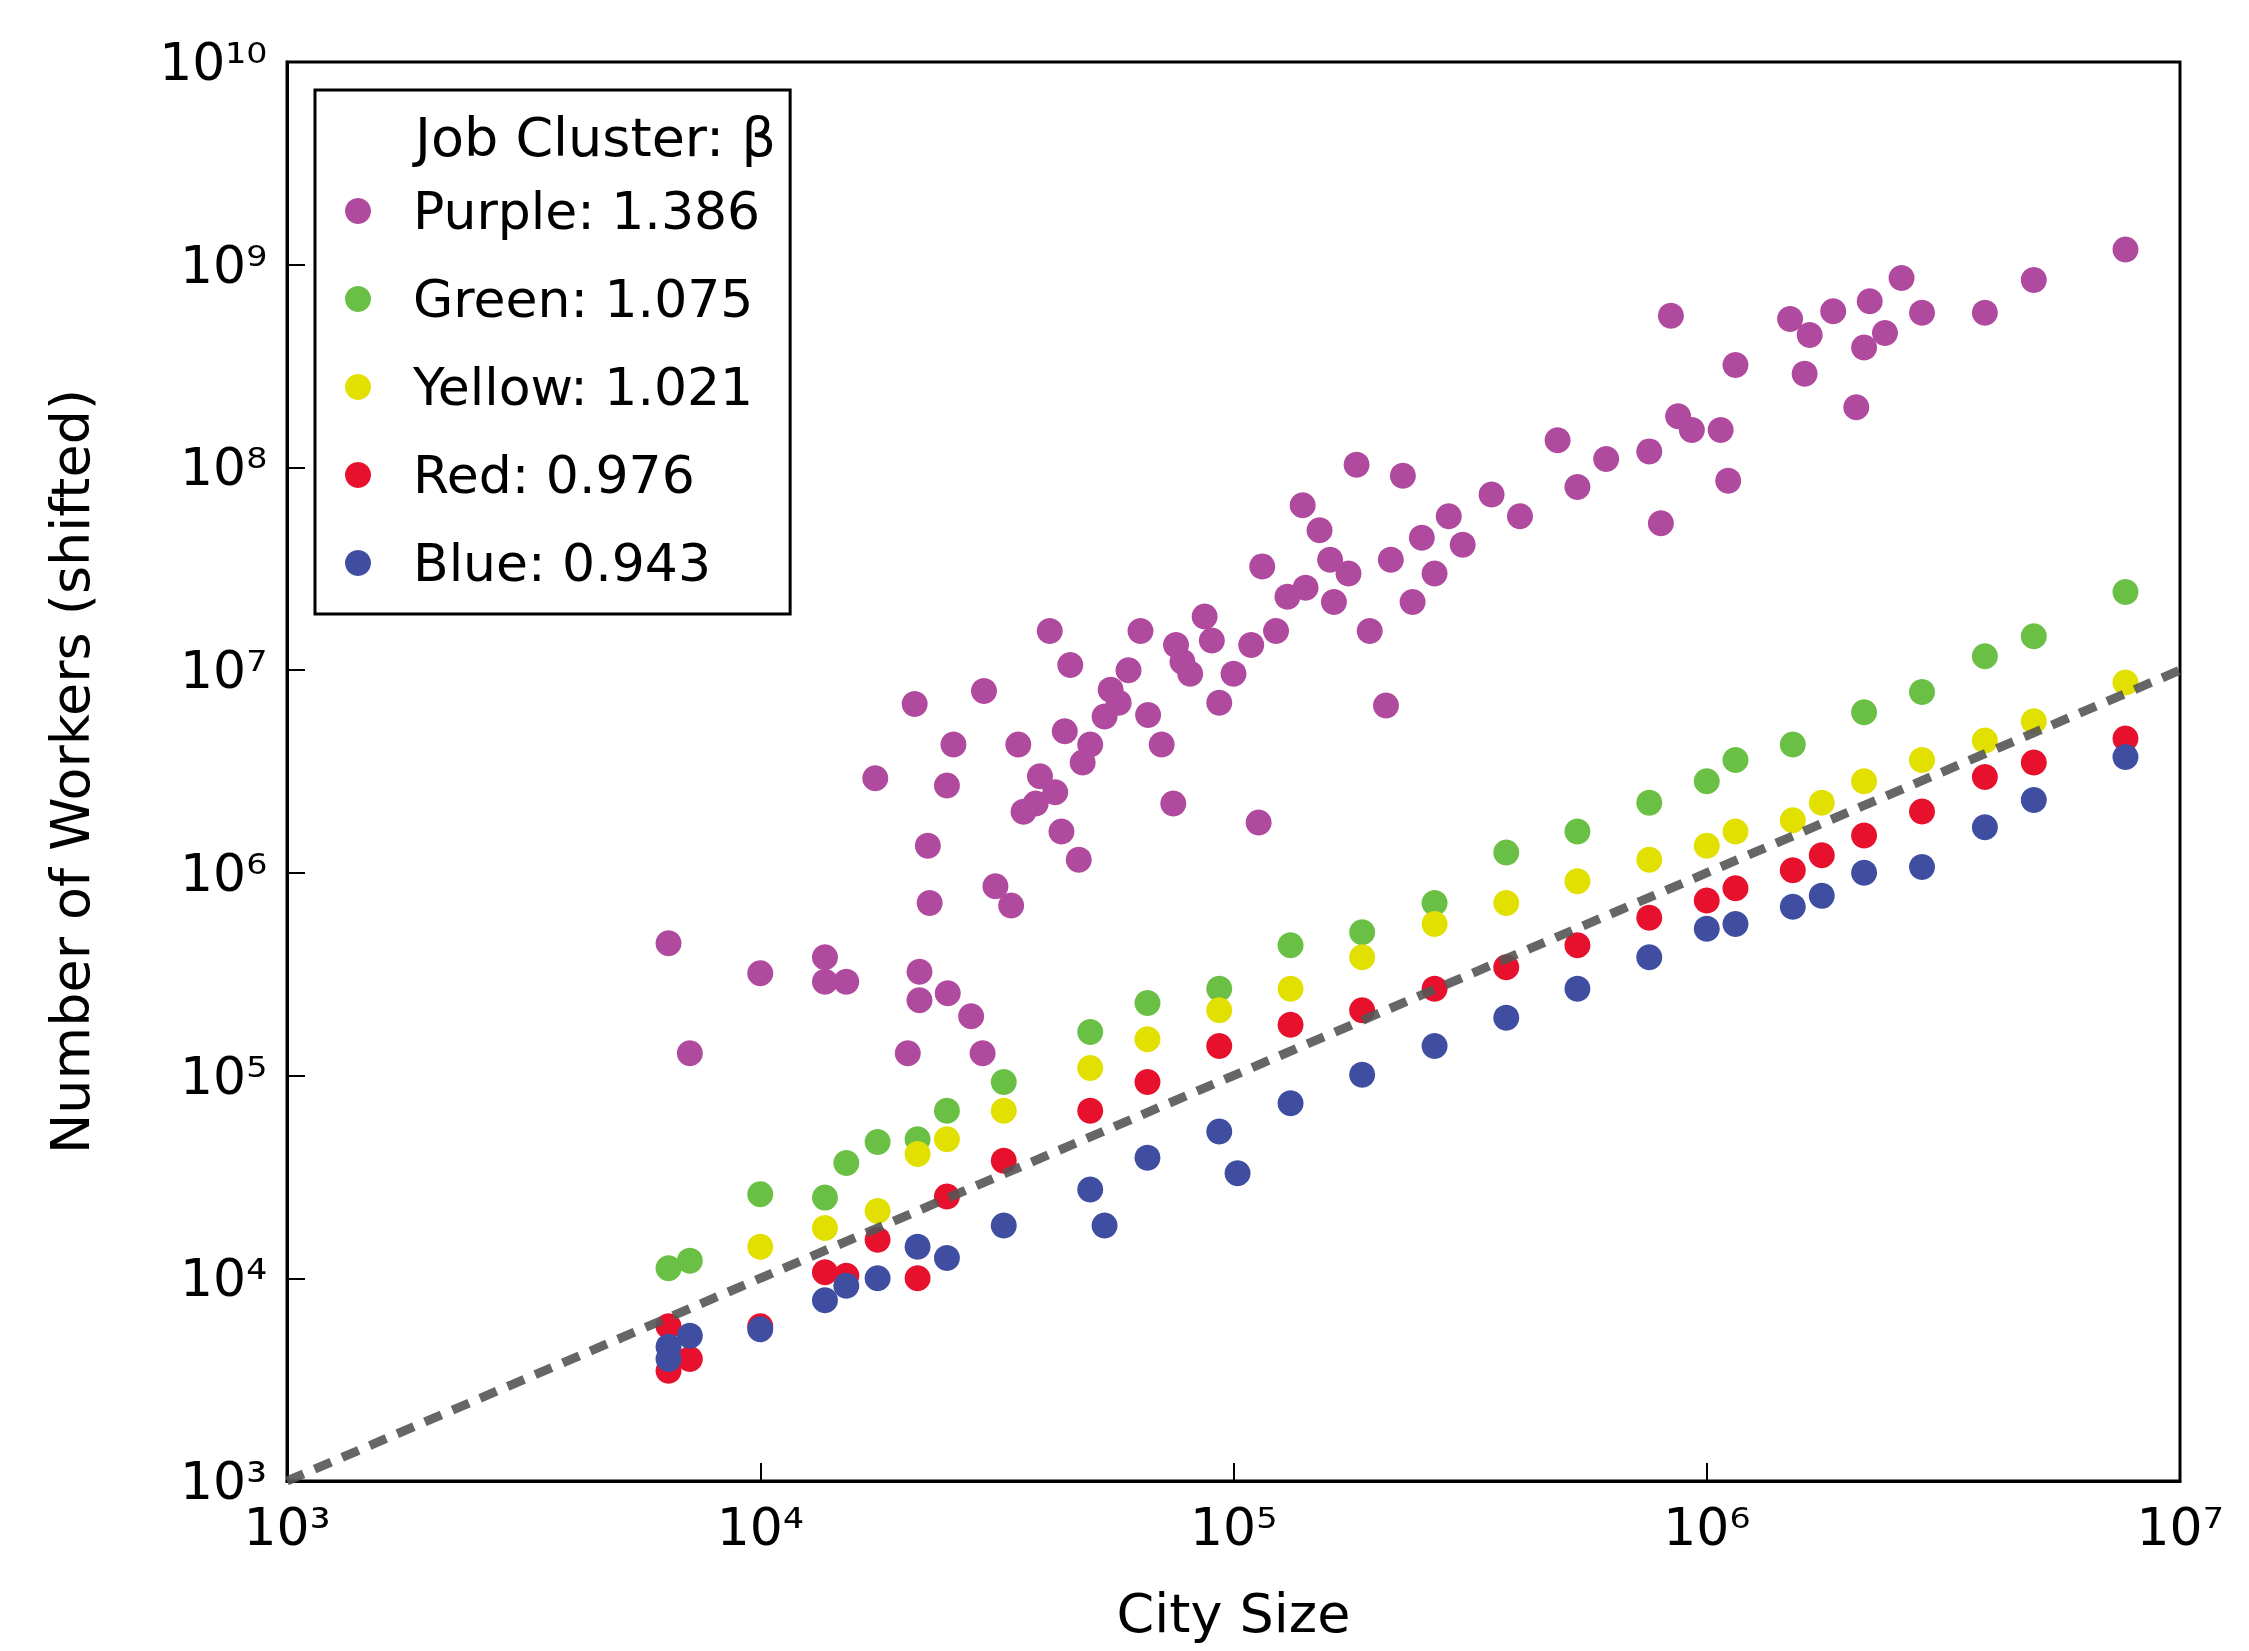  I want to click on legend-title: Job Cluster: β, so click(594, 137).